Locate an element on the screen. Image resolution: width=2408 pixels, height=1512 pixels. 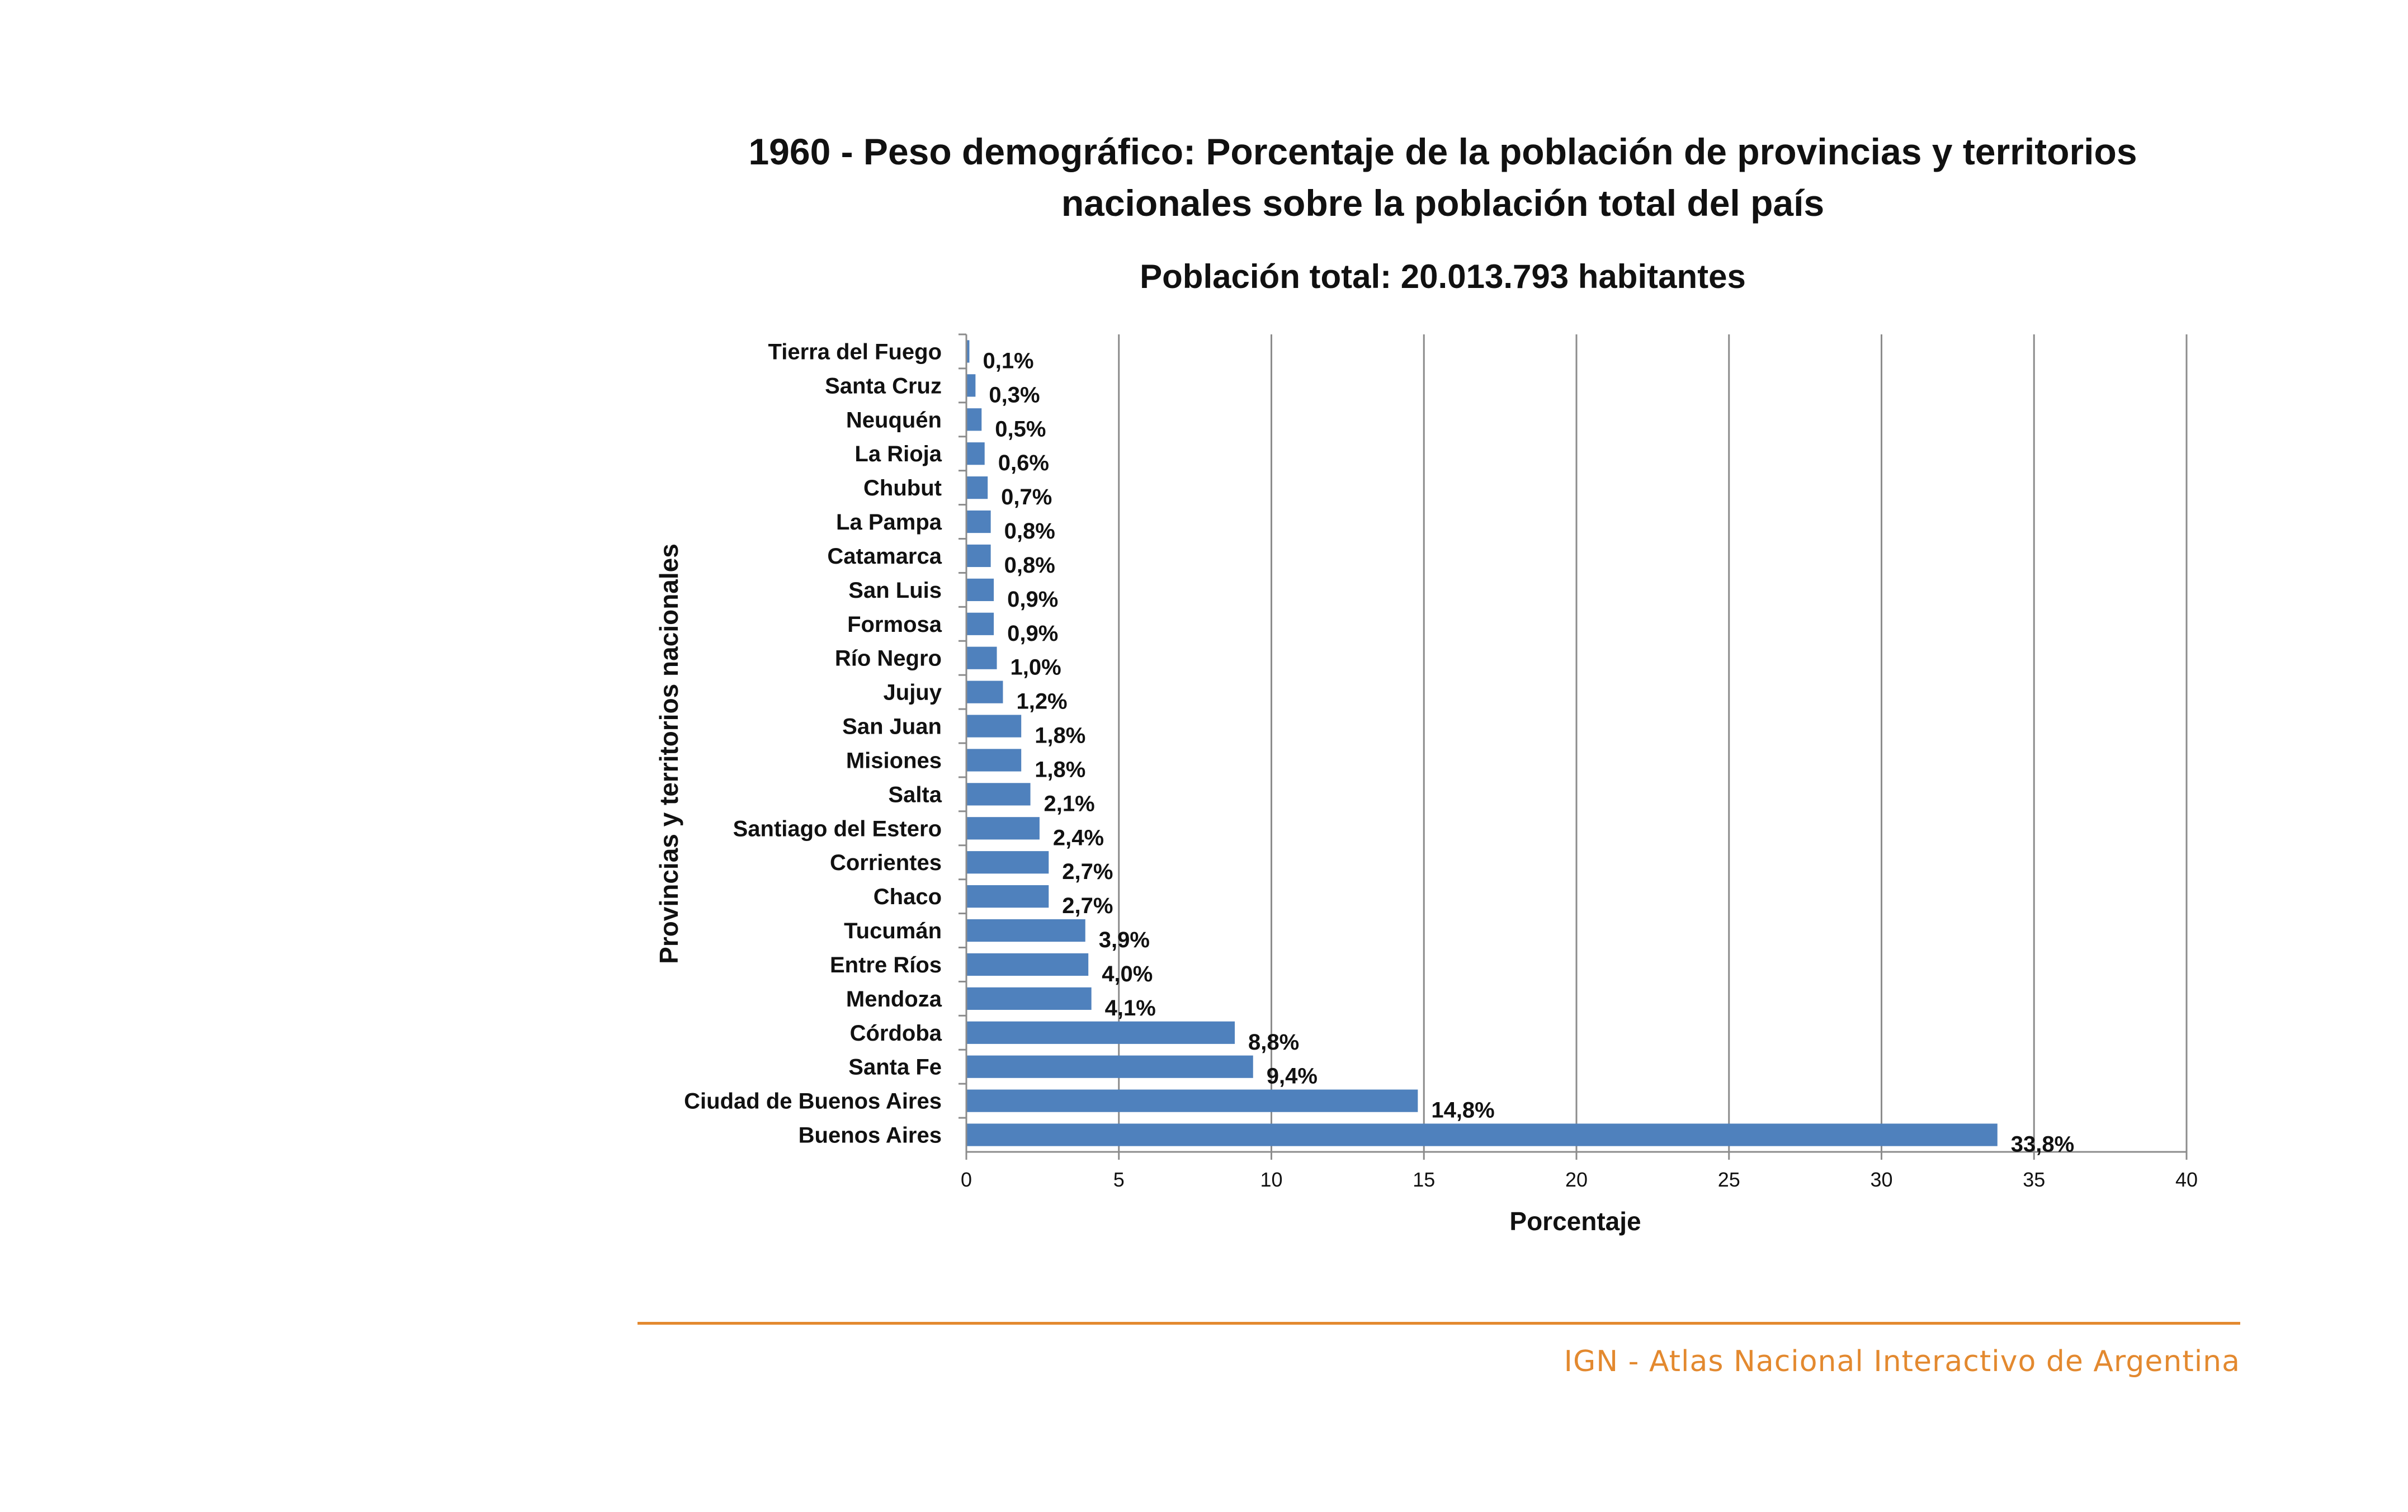
data-label: 3,9% is located at coordinates (1124, 940).